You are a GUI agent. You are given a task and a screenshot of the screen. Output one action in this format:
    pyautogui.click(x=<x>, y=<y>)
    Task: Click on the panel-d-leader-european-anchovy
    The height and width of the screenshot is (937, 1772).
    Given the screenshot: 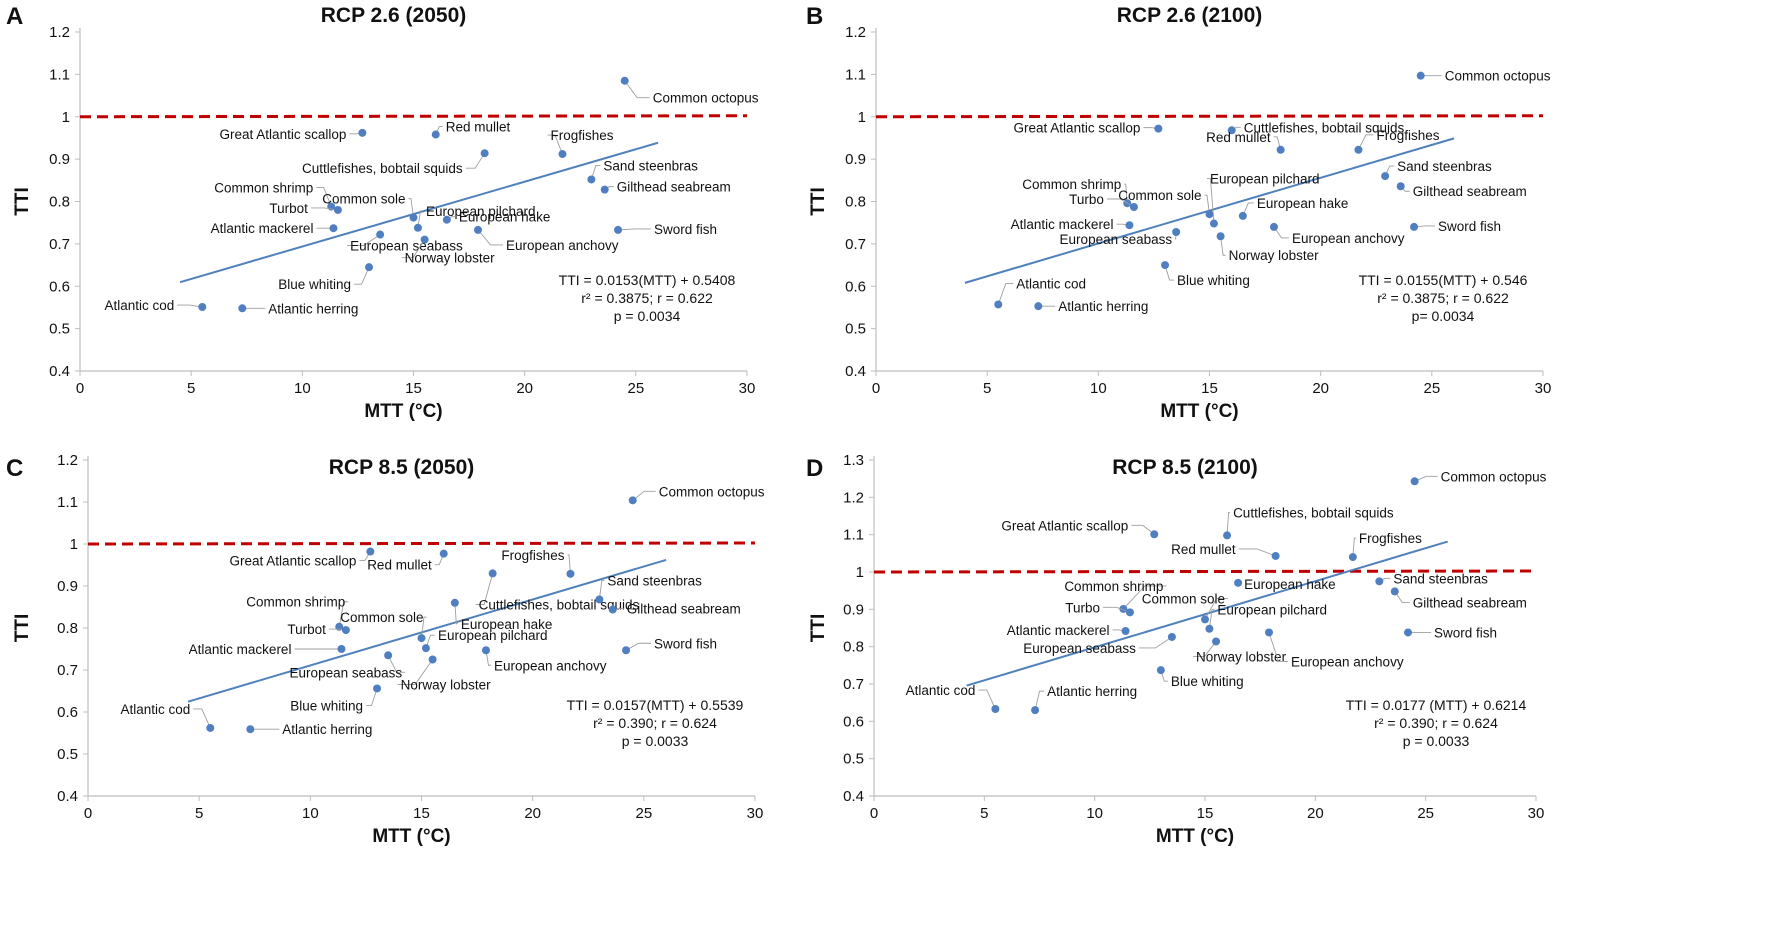 What is the action you would take?
    pyautogui.click(x=1278, y=647)
    